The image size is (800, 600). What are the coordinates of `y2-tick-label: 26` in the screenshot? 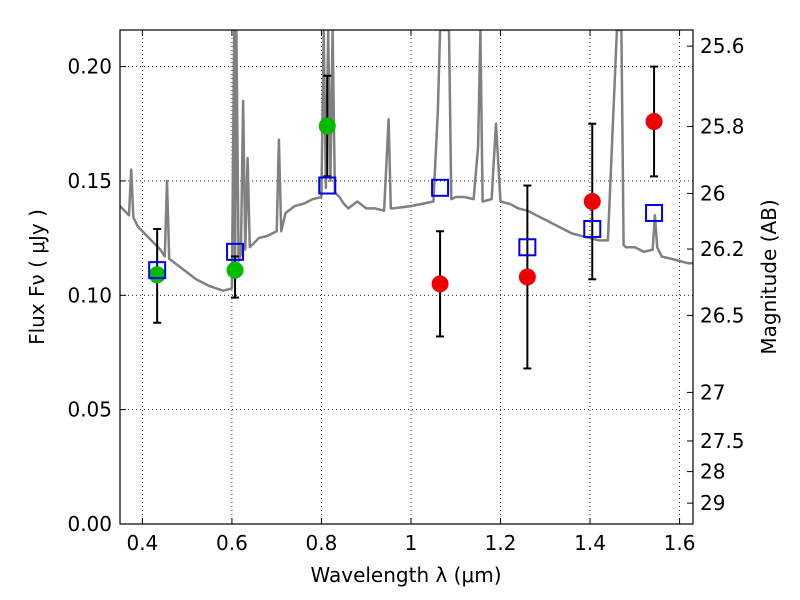 It's located at (712, 193).